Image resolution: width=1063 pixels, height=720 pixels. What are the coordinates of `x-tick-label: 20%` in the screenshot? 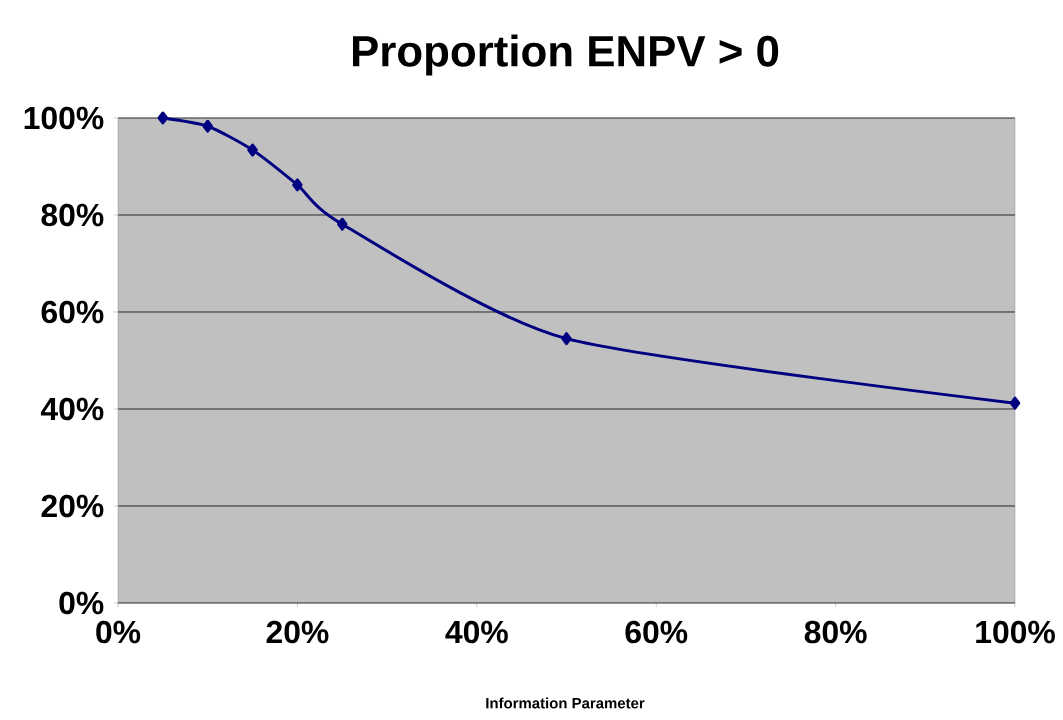 It's located at (297, 632).